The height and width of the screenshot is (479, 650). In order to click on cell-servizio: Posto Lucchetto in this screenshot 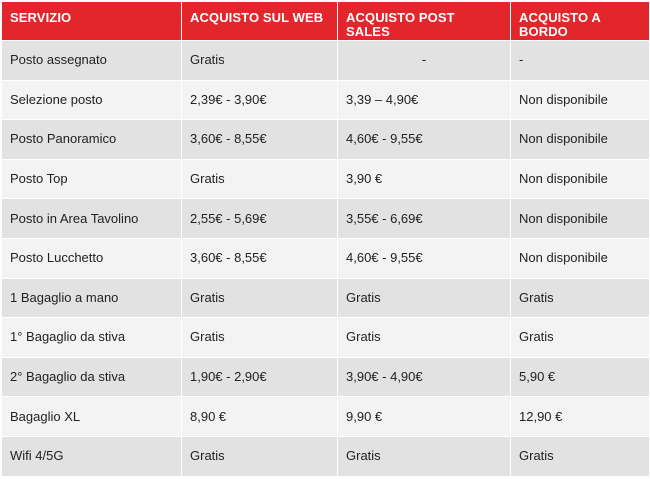, I will do `click(91, 258)`.